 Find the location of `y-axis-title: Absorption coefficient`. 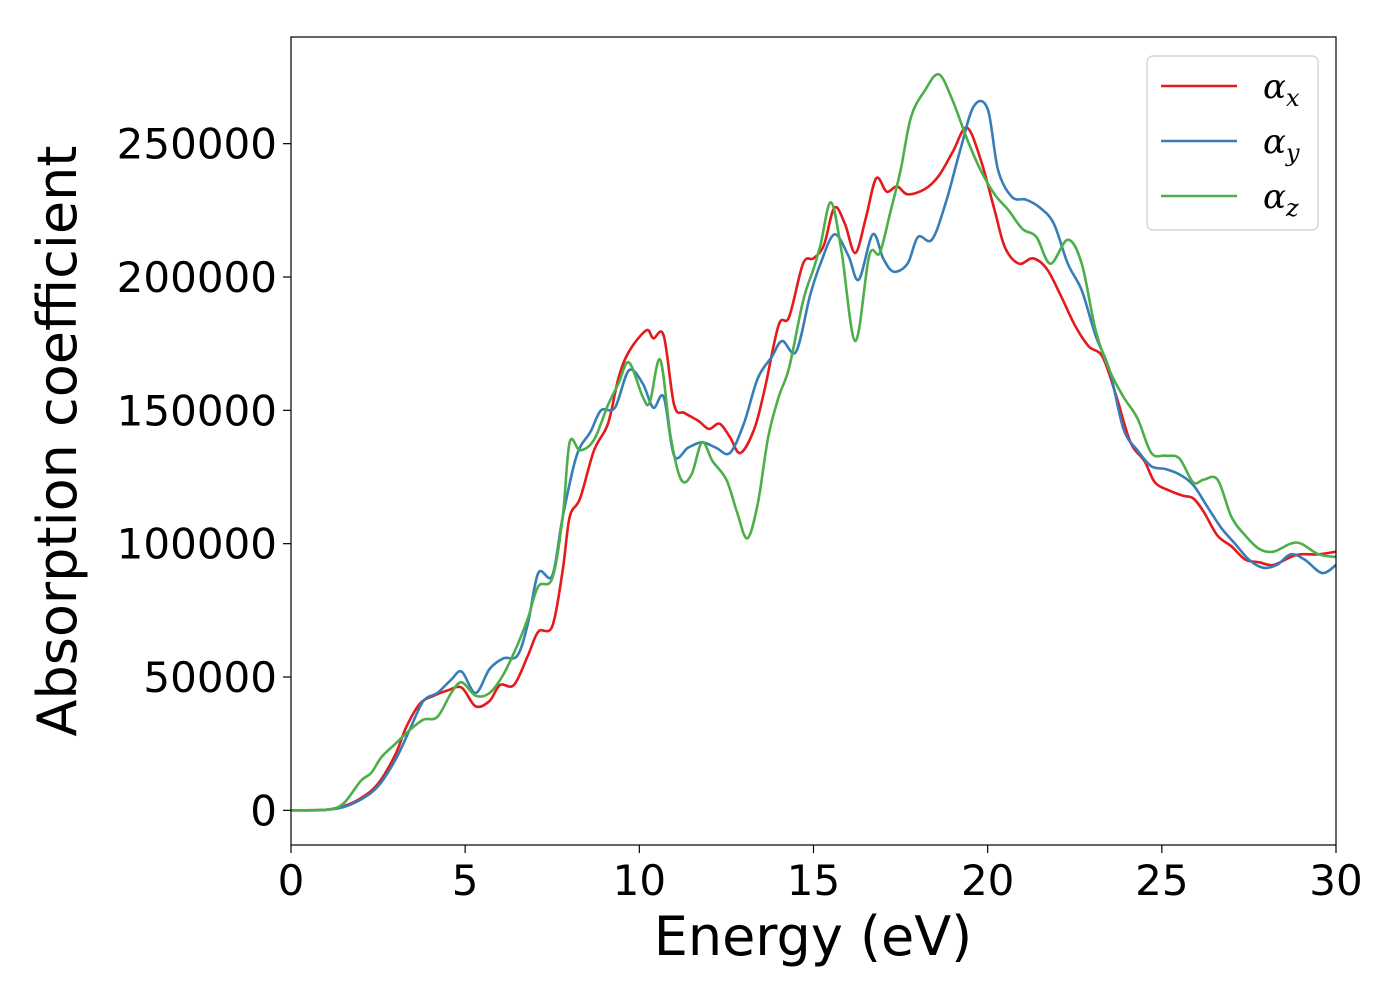

y-axis-title: Absorption coefficient is located at coordinates (57, 441).